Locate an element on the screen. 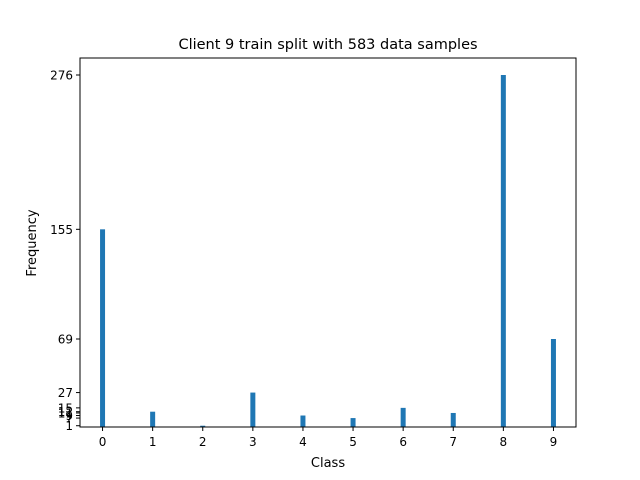 This screenshot has width=640, height=480. y-tick-label: 1 is located at coordinates (69, 426).